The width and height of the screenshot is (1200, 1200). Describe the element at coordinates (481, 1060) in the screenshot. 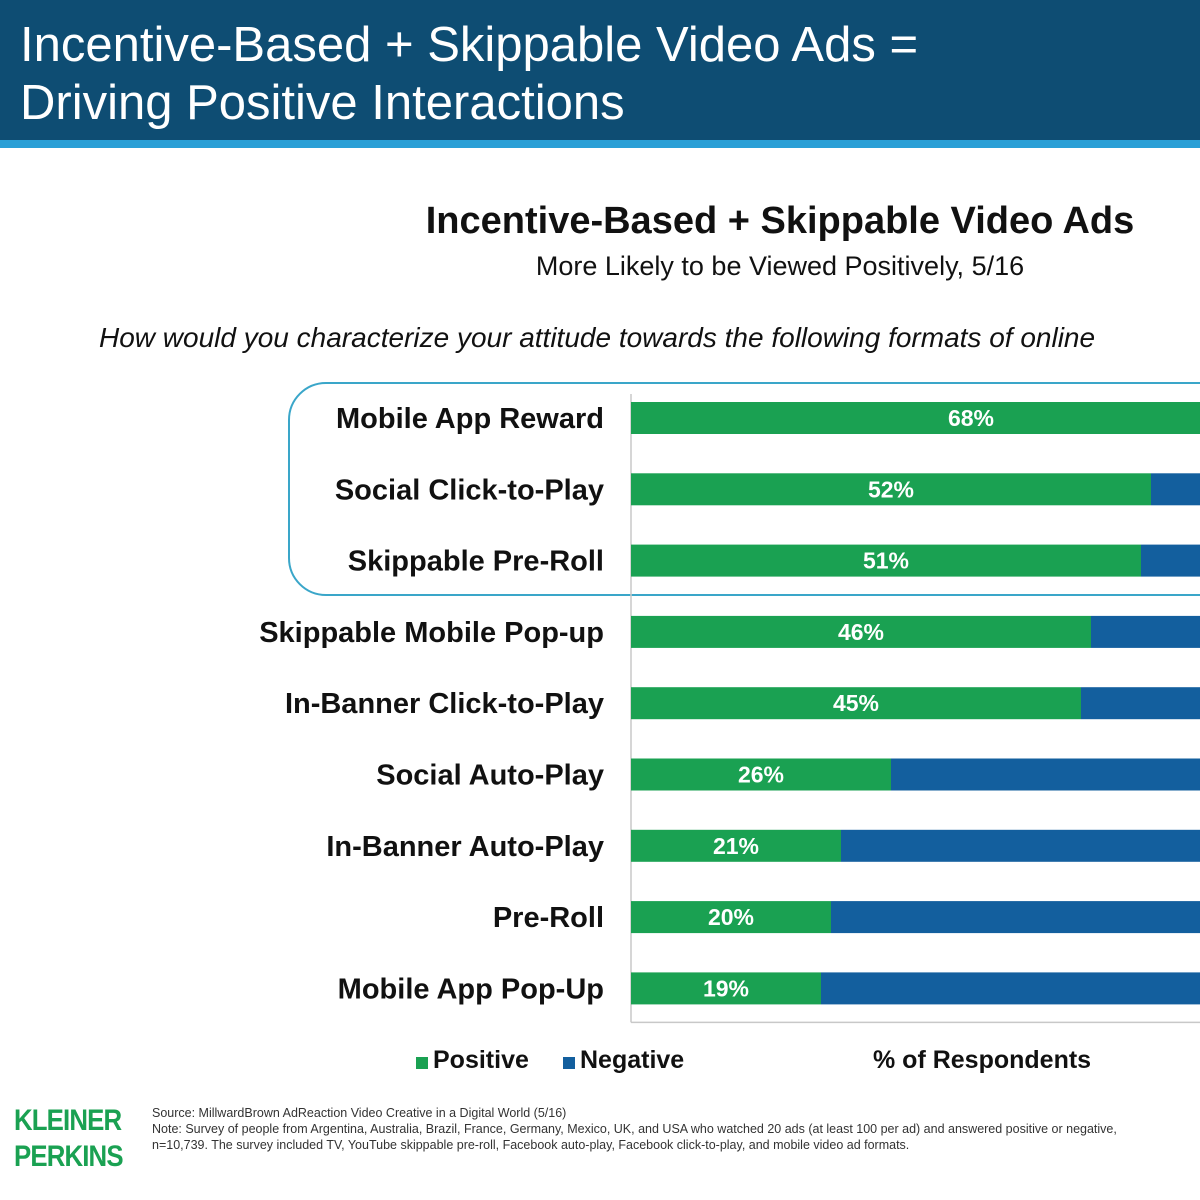

I see `legend-label-positive: Positive` at that location.